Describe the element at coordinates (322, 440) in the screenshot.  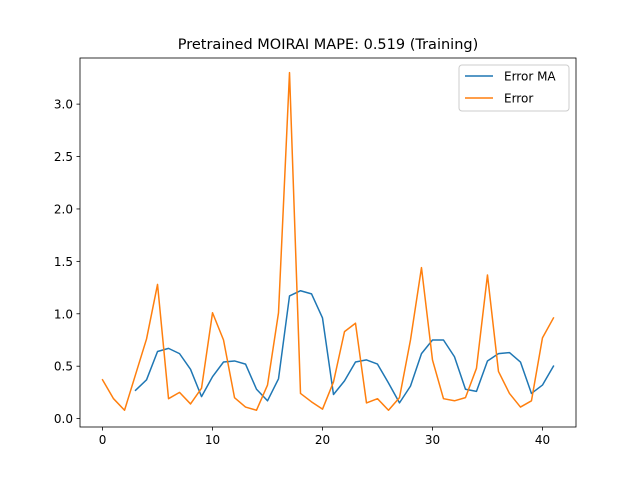
I see `x-tick-label: 20` at that location.